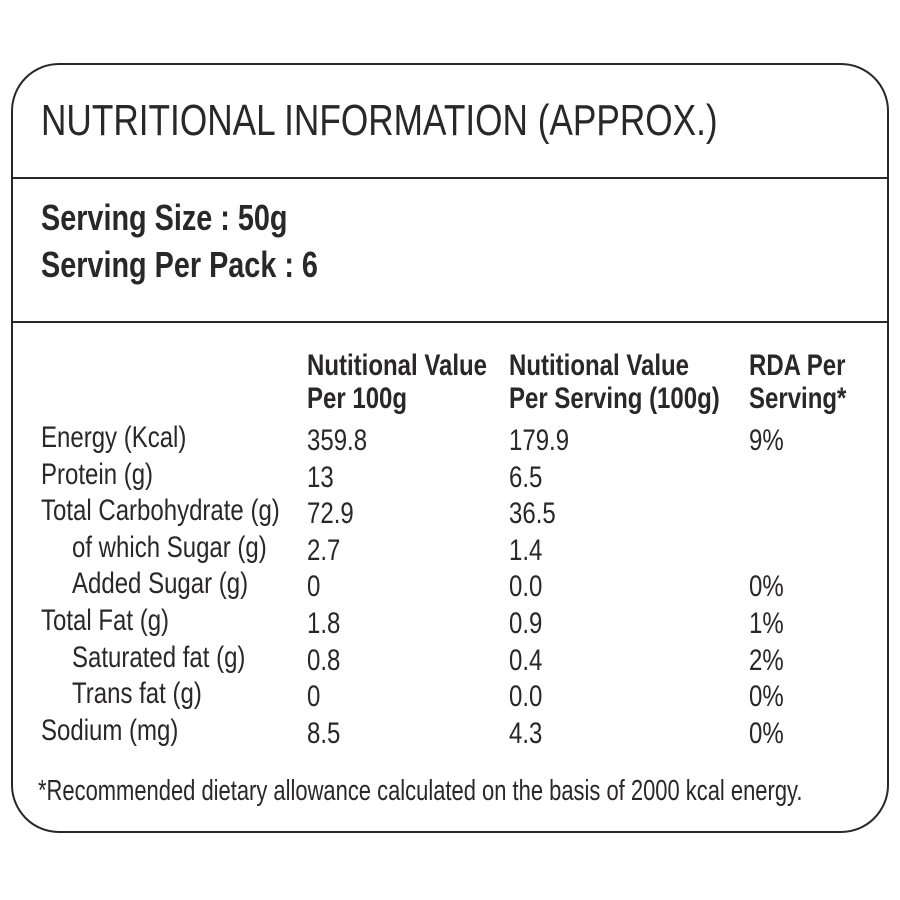 The image size is (900, 900). I want to click on row-label: Sodium (mg), so click(110, 730).